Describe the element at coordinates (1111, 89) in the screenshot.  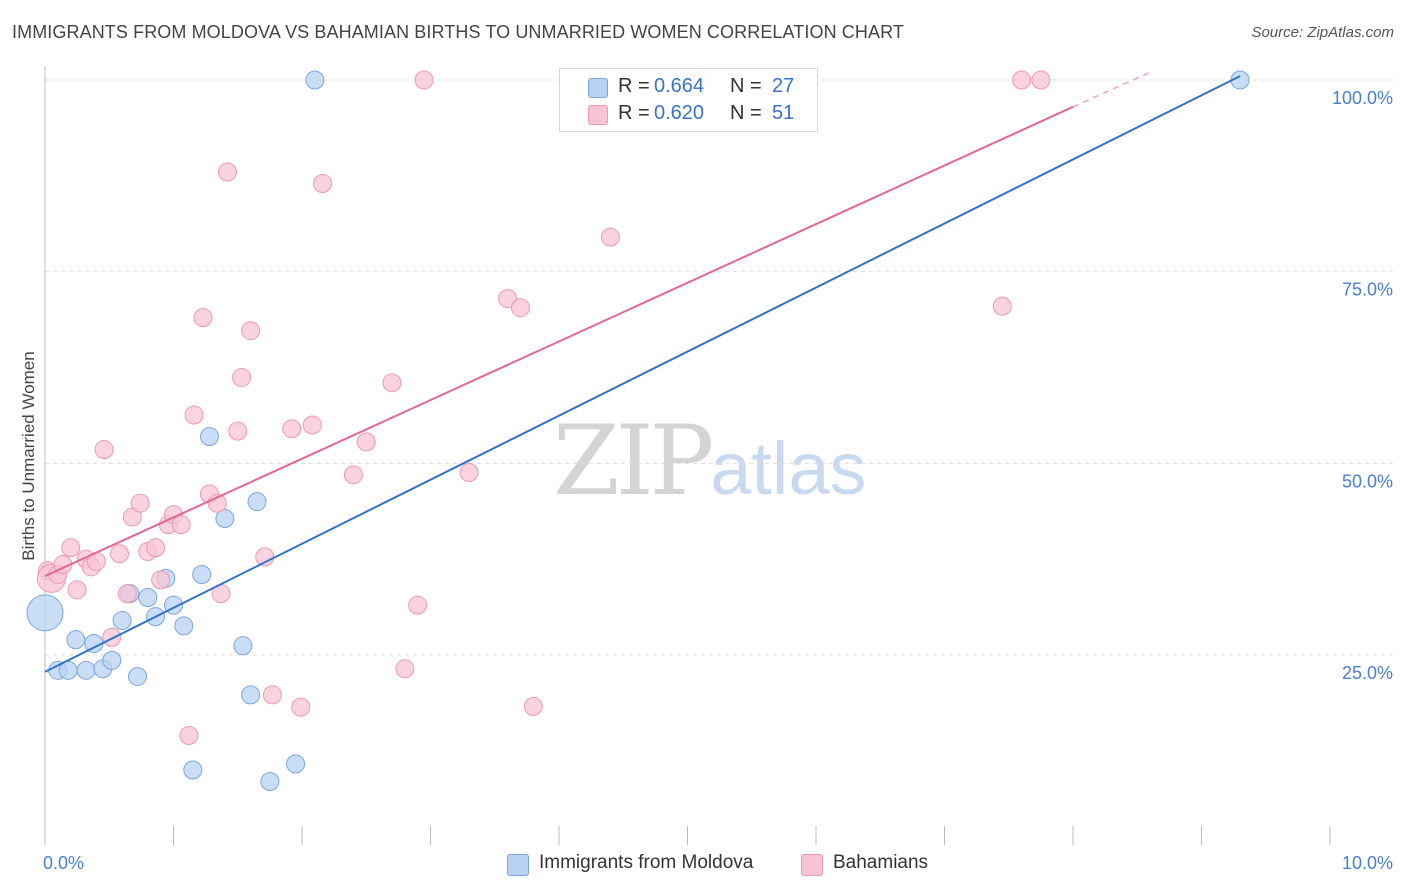
I see `trend-line-extension-bahamians` at that location.